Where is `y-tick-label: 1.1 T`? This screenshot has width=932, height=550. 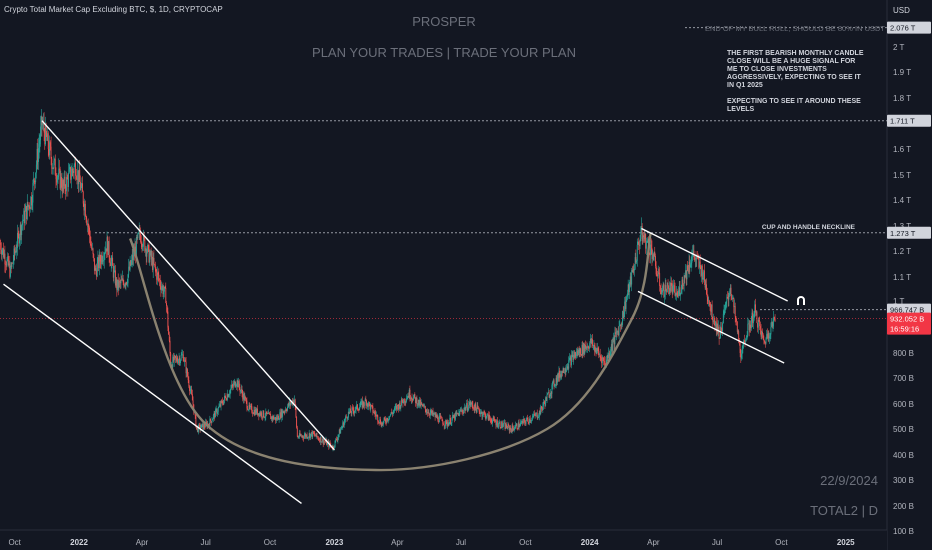 y-tick-label: 1.1 T is located at coordinates (902, 277).